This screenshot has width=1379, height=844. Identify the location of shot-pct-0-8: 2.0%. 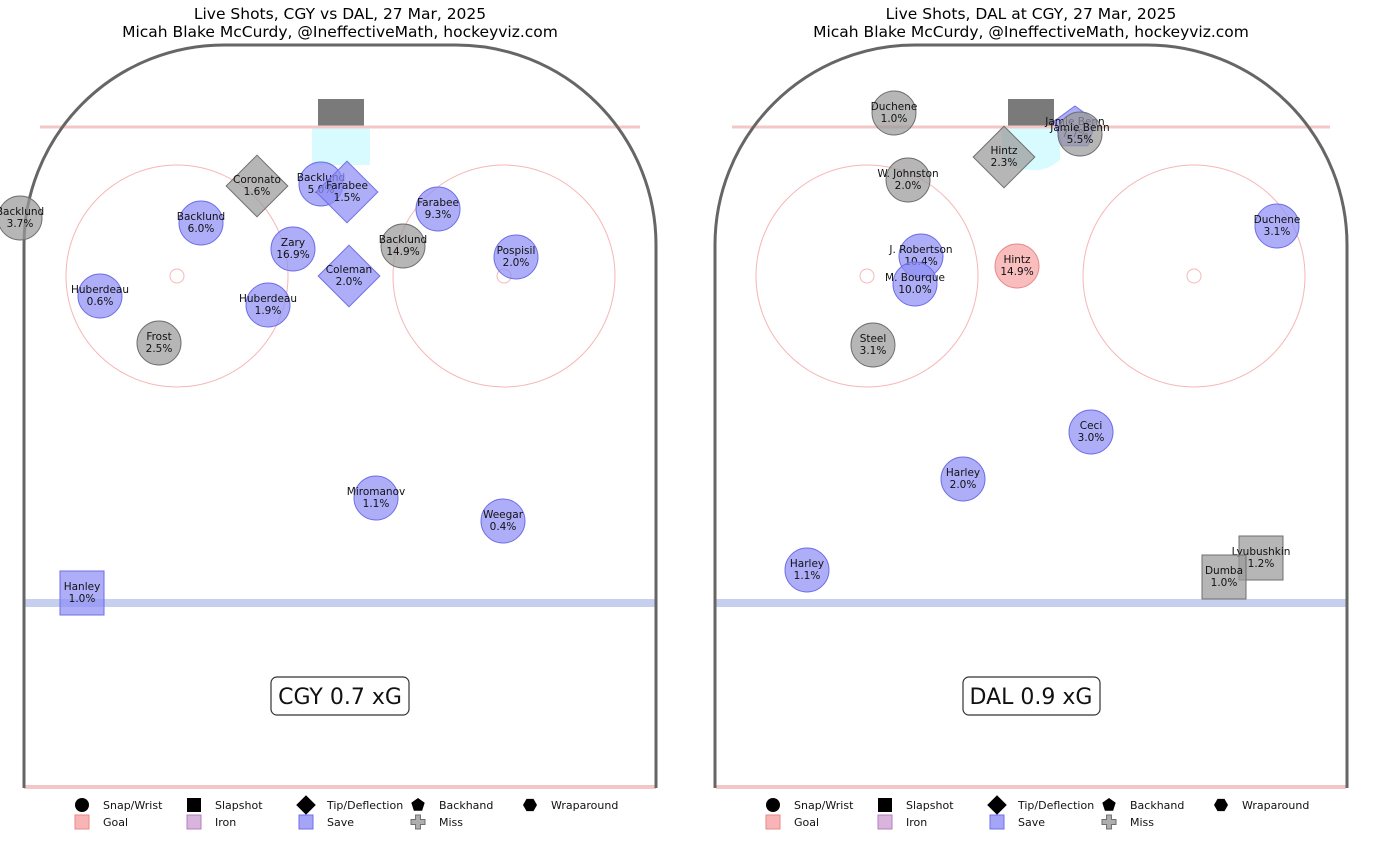
(516, 263).